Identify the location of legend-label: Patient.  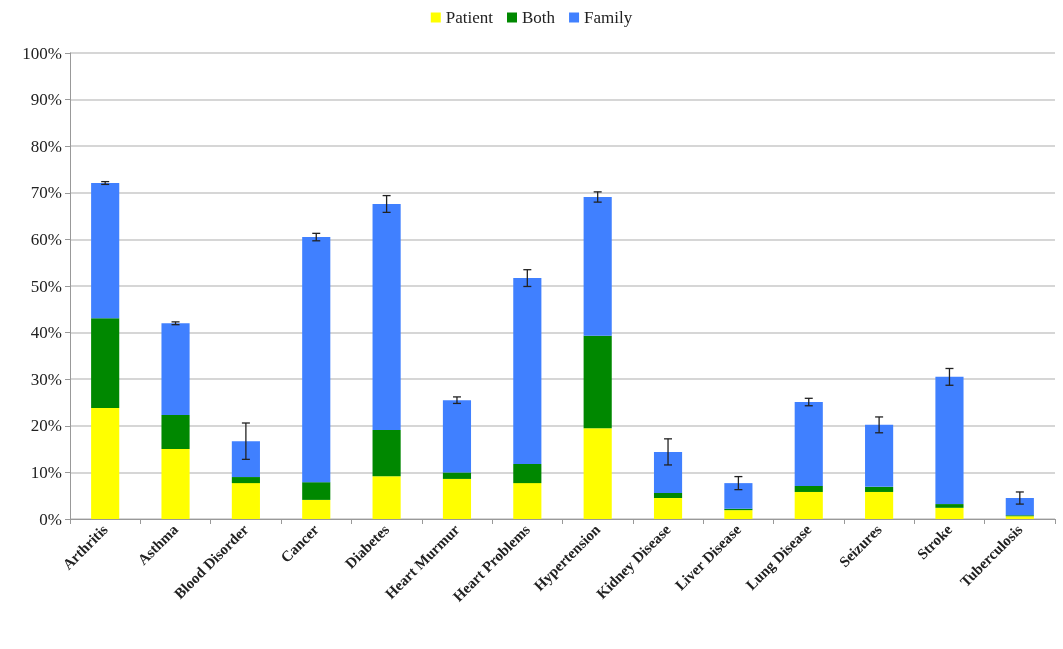
(469, 17).